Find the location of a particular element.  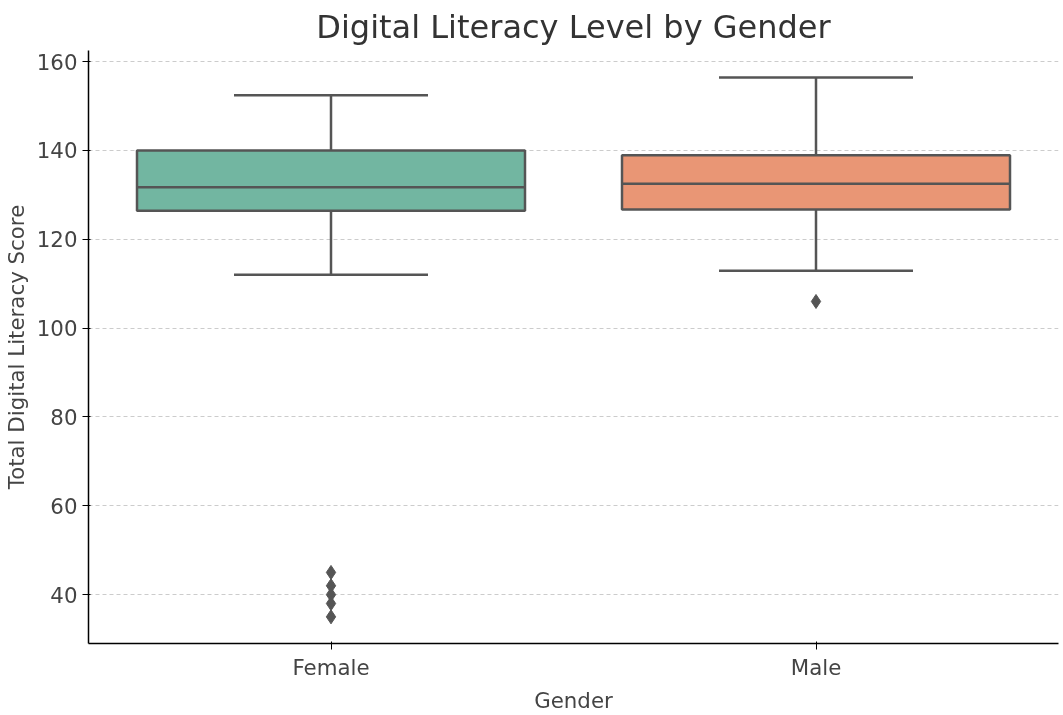

y-axis-title: Total Digital Literacy Score is located at coordinates (16, 347).